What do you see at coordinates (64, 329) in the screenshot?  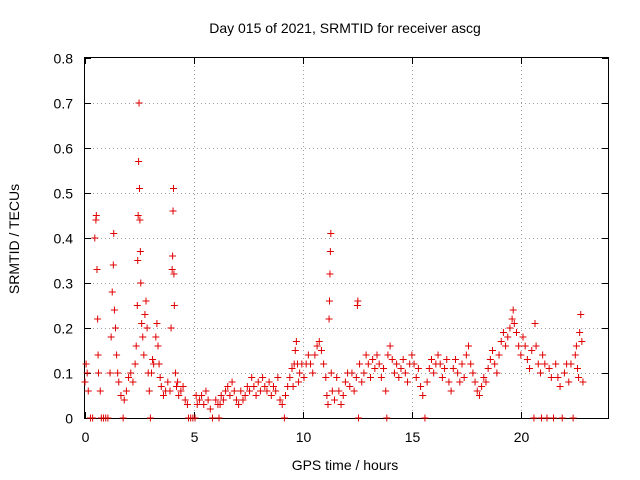 I see `y-tick-label: 0.2` at bounding box center [64, 329].